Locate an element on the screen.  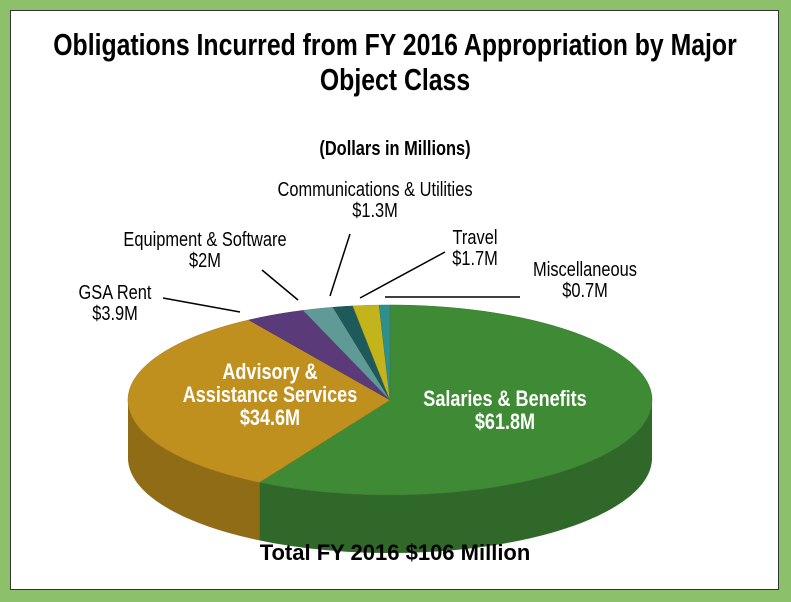
value-label: $61.8M is located at coordinates (505, 422).